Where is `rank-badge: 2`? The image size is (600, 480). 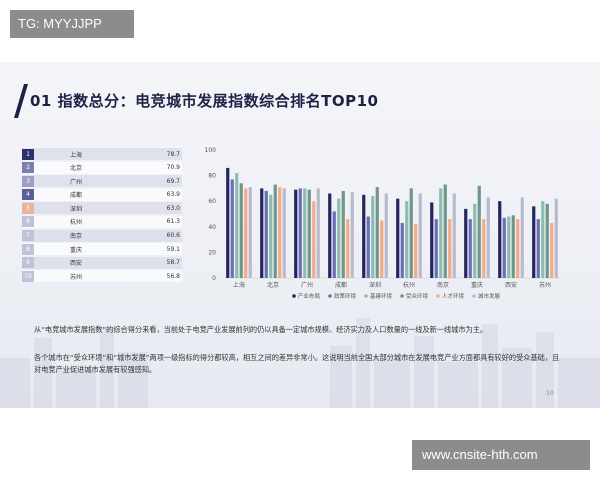
rank-badge: 2 is located at coordinates (28, 168).